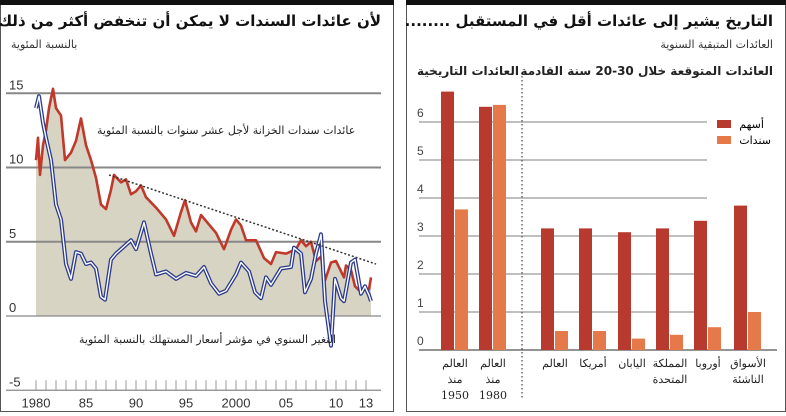 The height and width of the screenshot is (416, 786). I want to click on category-label-line: 1980, so click(493, 395).